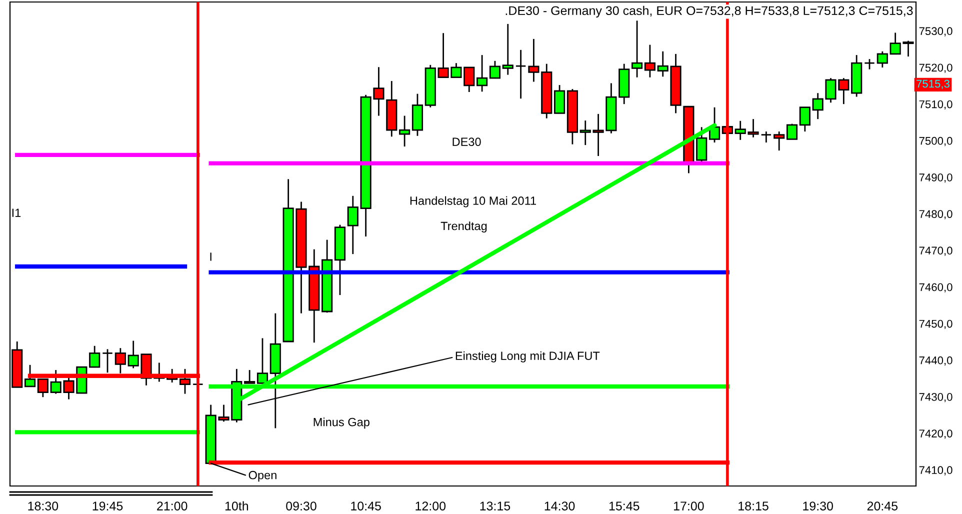  I want to click on x-tick-label: 19:45, so click(107, 506).